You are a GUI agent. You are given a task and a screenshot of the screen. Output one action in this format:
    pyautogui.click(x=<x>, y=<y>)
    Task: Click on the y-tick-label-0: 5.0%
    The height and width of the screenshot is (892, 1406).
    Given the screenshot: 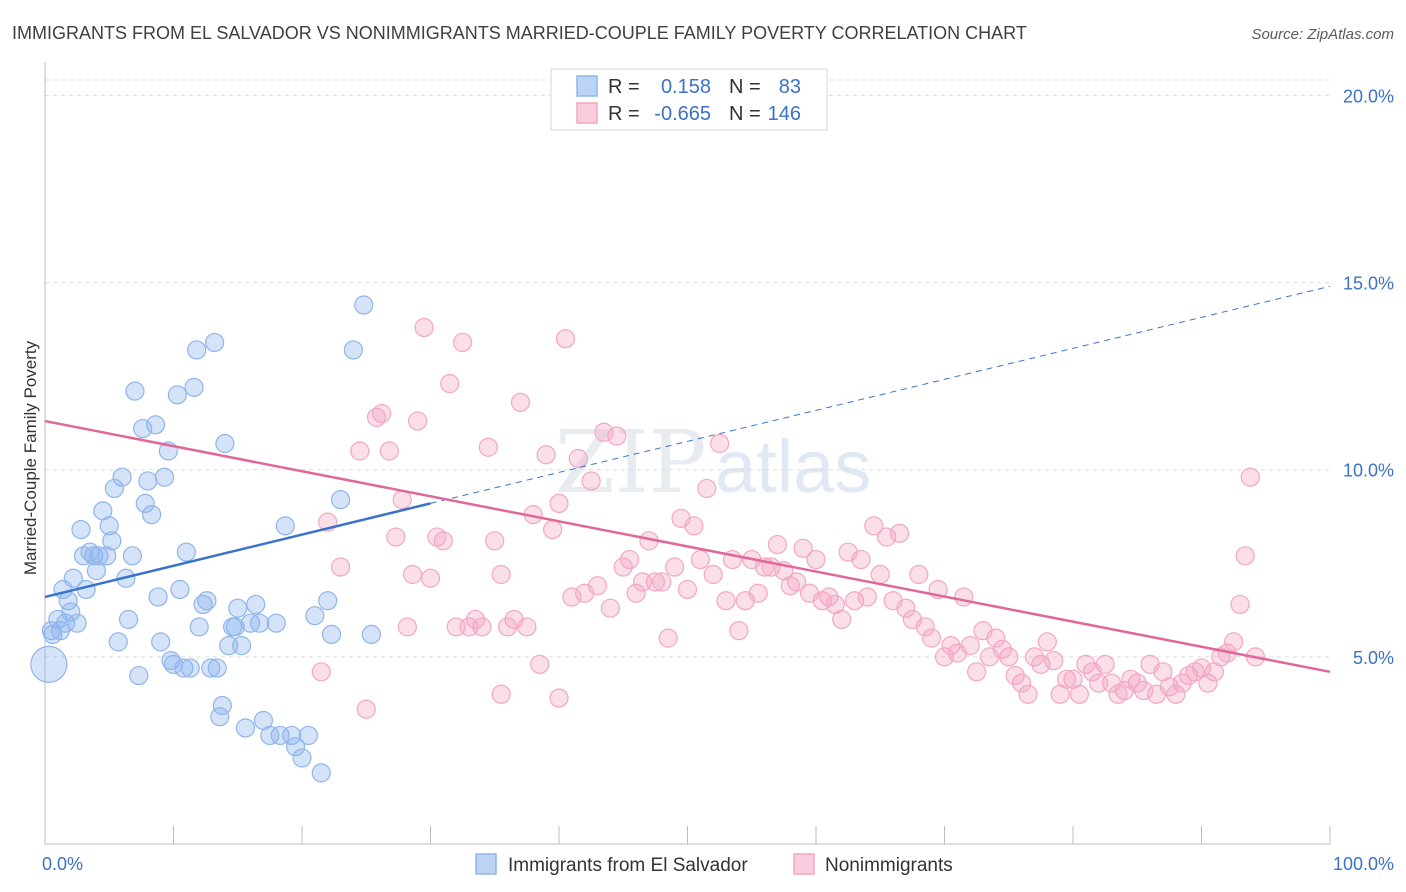 What is the action you would take?
    pyautogui.click(x=1373, y=658)
    